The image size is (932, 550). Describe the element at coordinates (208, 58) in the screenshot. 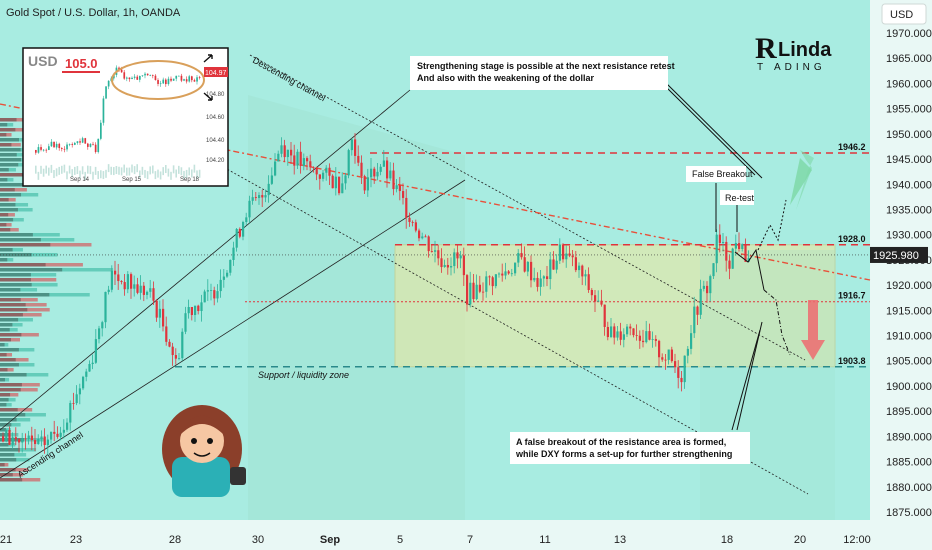

I see `inset-arrow-up-icon` at that location.